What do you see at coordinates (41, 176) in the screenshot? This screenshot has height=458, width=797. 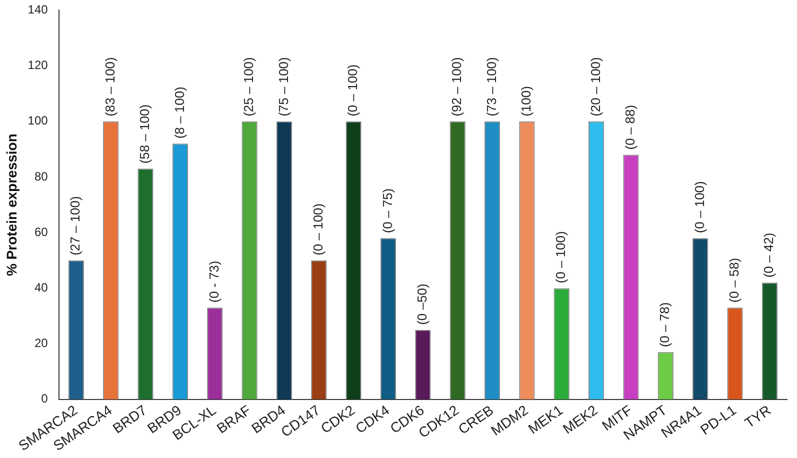 I see `y-tick-label: 80` at bounding box center [41, 176].